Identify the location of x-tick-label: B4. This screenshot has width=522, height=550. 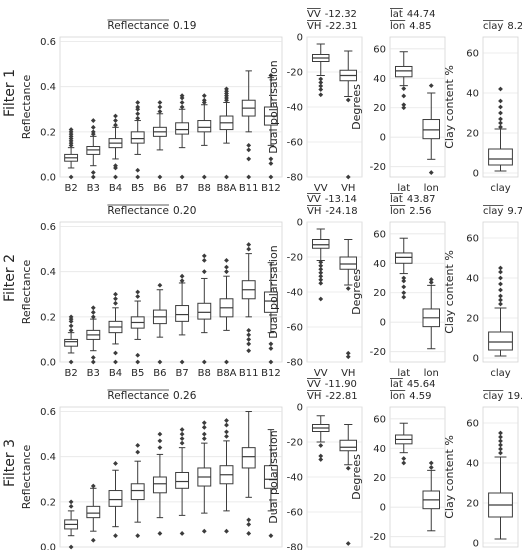
(115, 188).